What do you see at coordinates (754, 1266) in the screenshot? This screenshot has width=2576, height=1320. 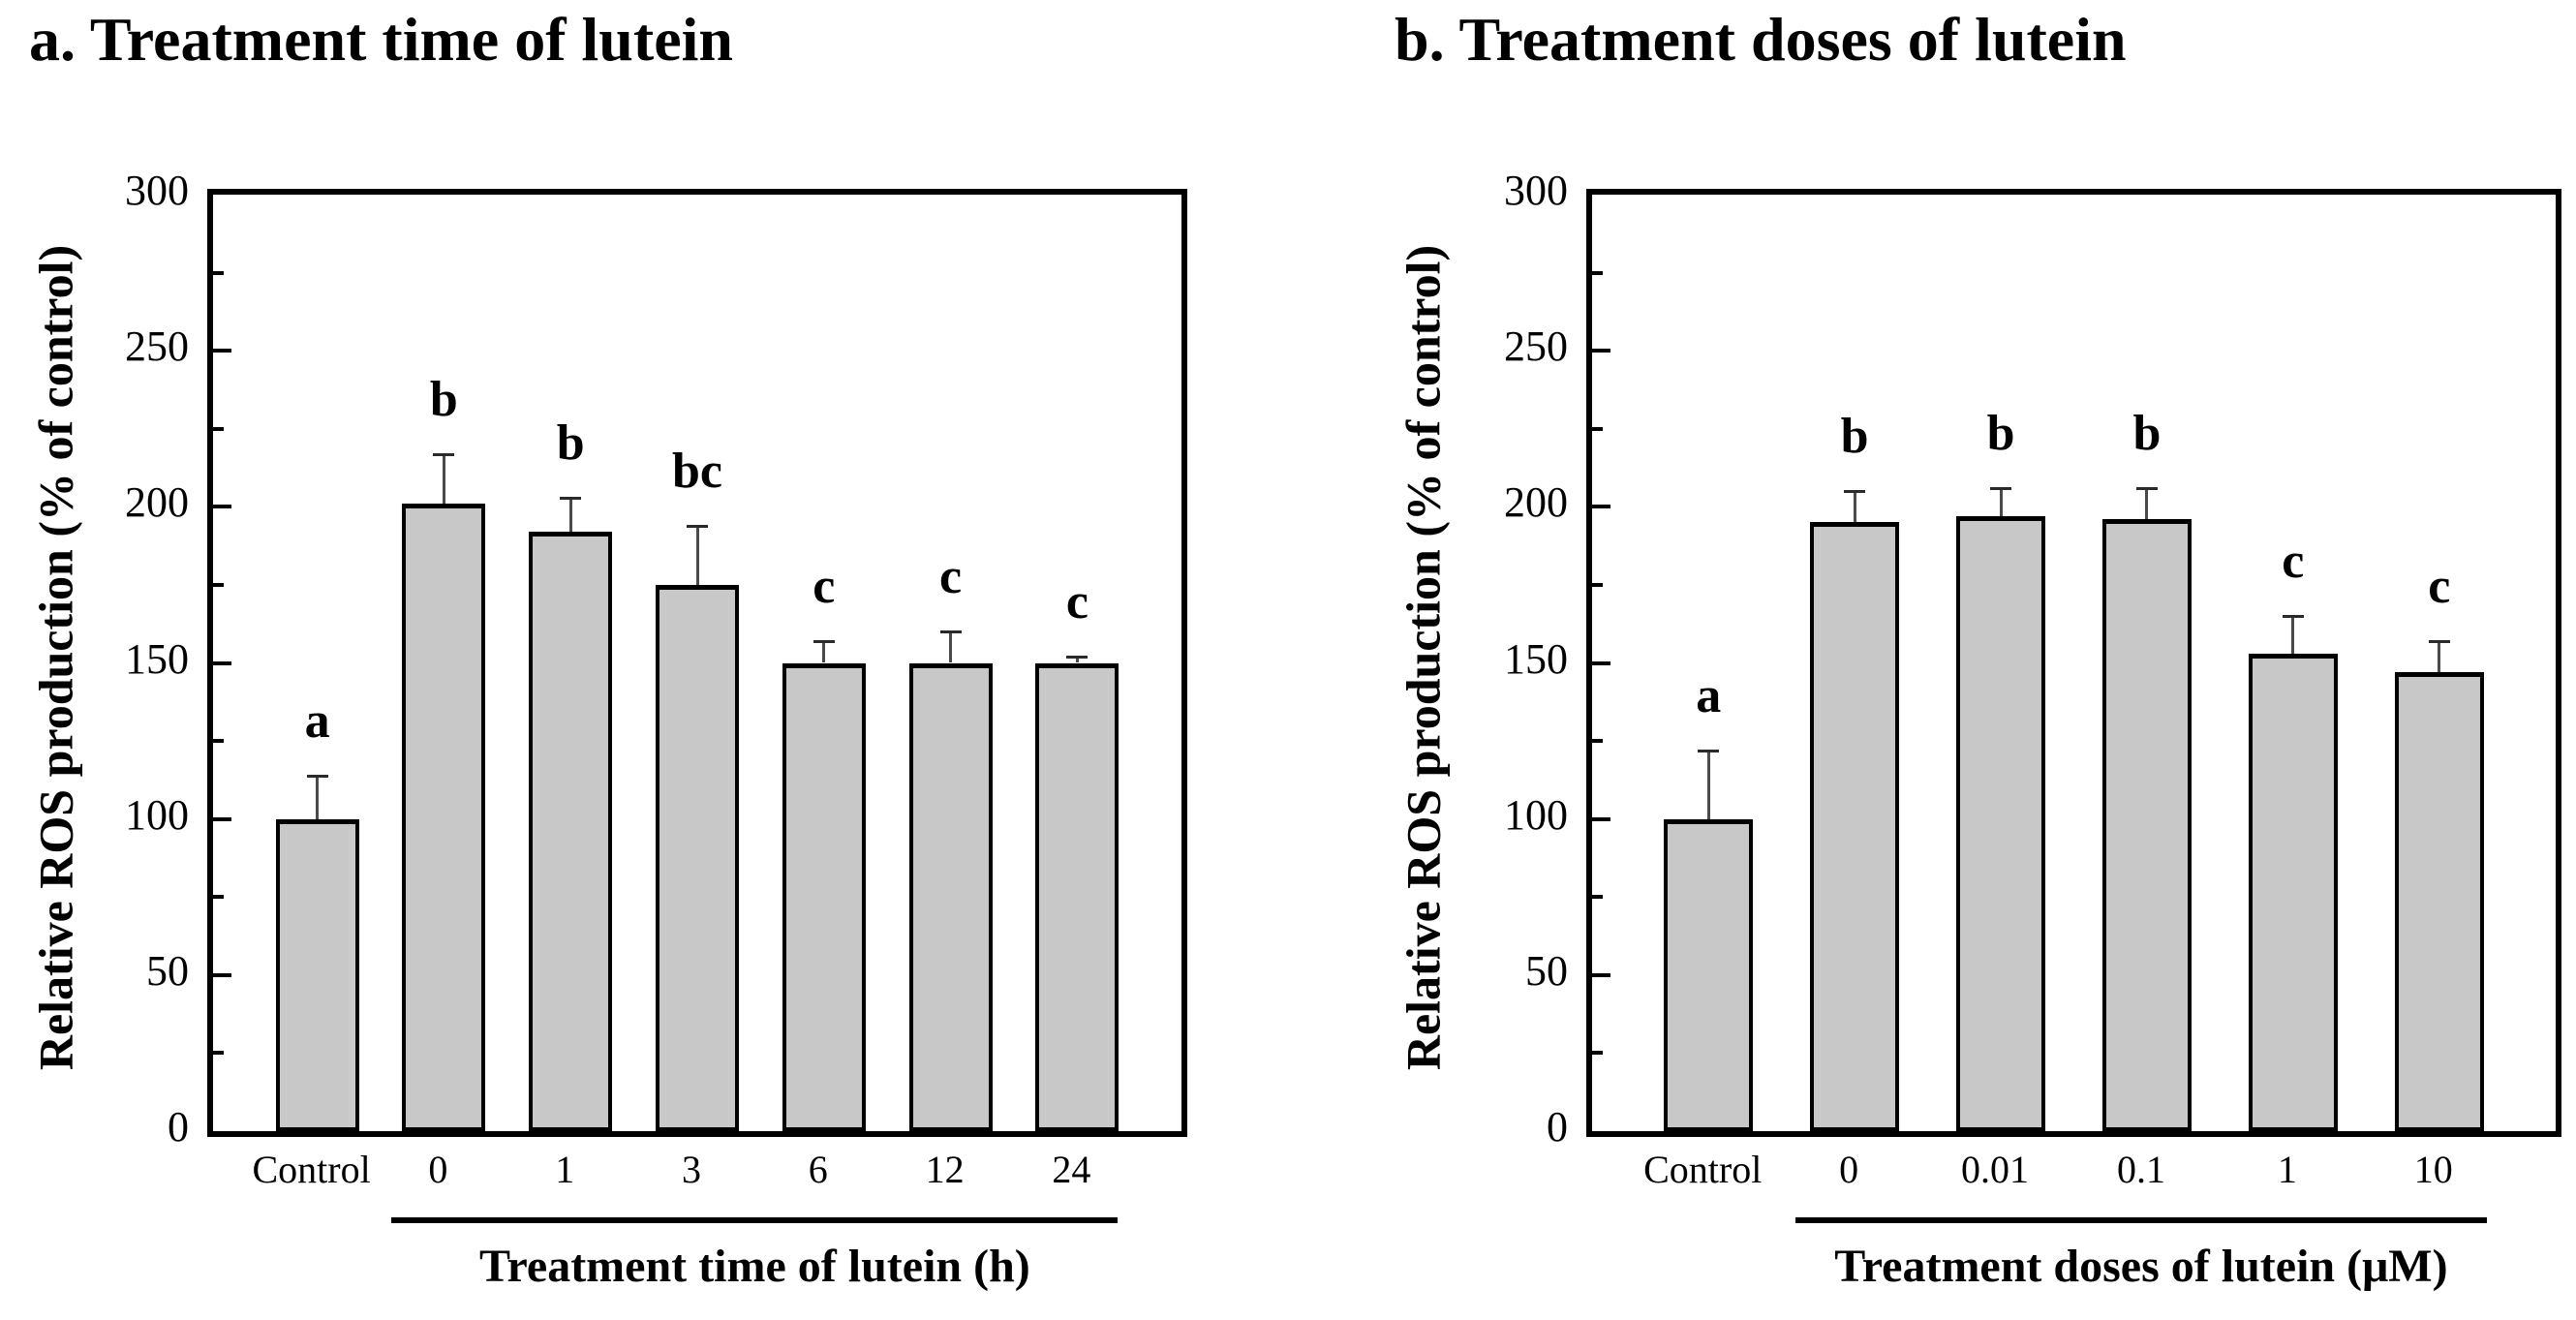 I see `x-axis-title-a: Treatment time of lutein (h)` at bounding box center [754, 1266].